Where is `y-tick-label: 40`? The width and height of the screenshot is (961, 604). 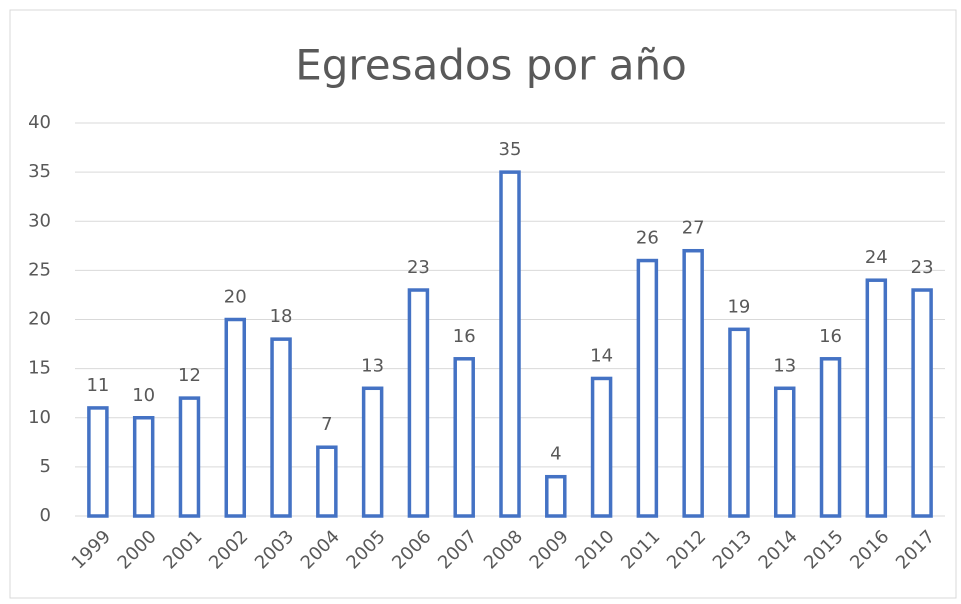
y-tick-label: 40 is located at coordinates (39, 122).